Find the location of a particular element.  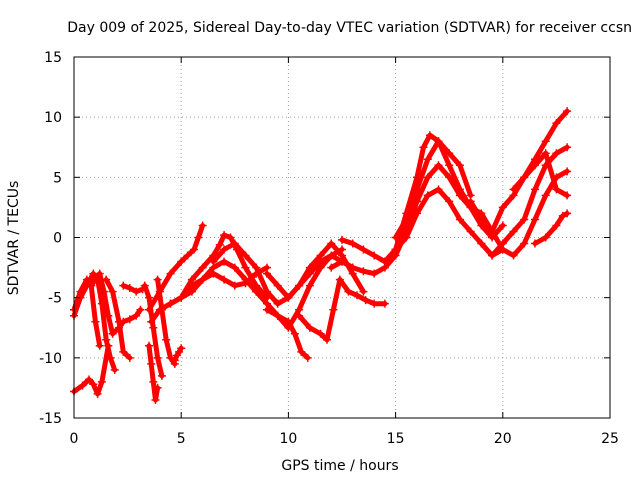

x-tick-label: 0 is located at coordinates (74, 439).